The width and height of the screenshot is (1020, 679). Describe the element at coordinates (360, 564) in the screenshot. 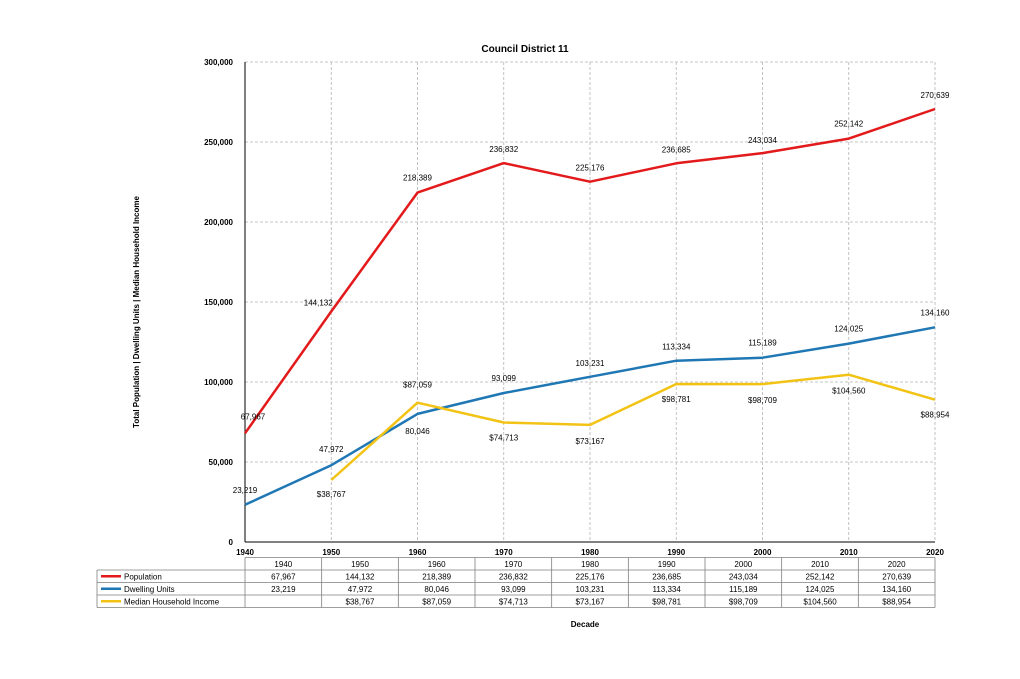

I see `table-header-cell: 1950` at that location.